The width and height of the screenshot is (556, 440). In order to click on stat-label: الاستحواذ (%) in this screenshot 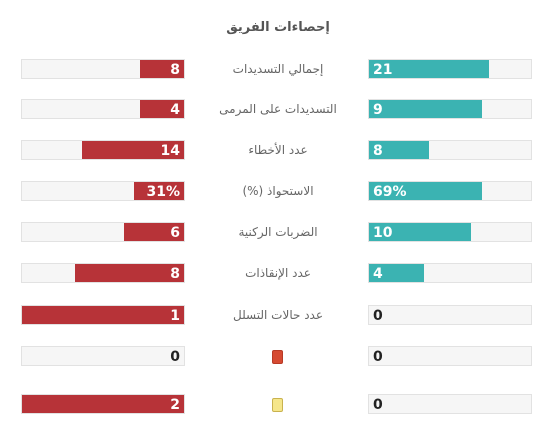, I will do `click(278, 191)`.